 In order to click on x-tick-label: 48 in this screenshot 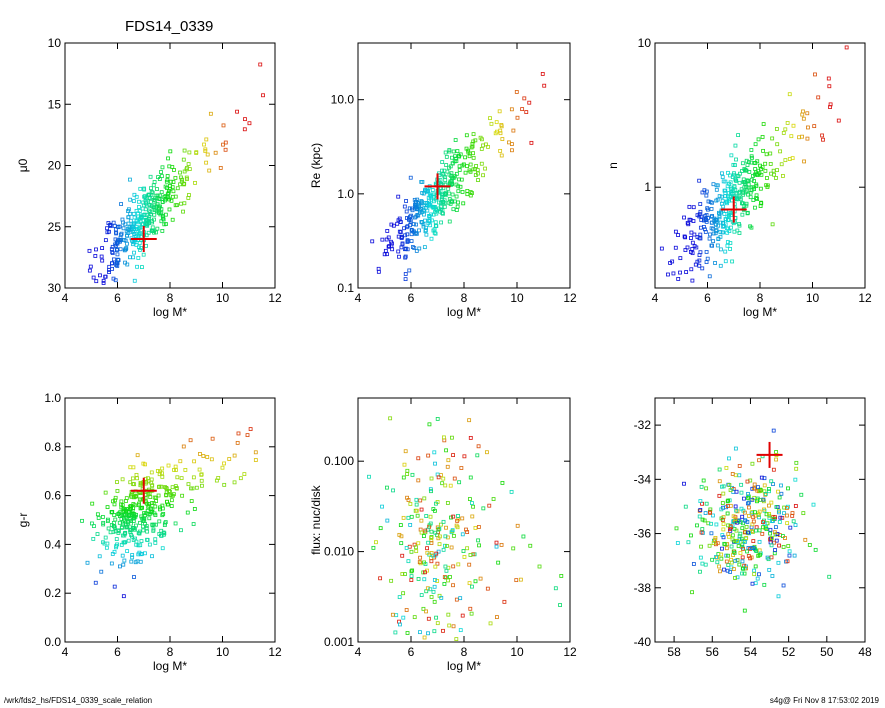, I will do `click(865, 652)`.